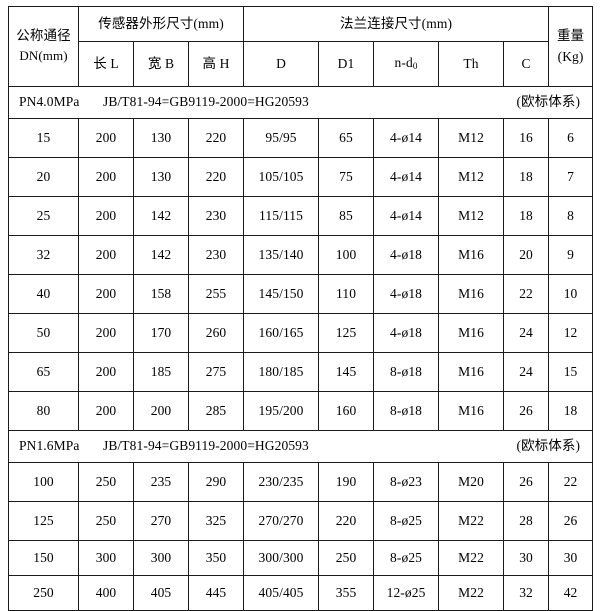 This screenshot has height=611, width=600. What do you see at coordinates (471, 64) in the screenshot?
I see `header-col-thread: Th` at bounding box center [471, 64].